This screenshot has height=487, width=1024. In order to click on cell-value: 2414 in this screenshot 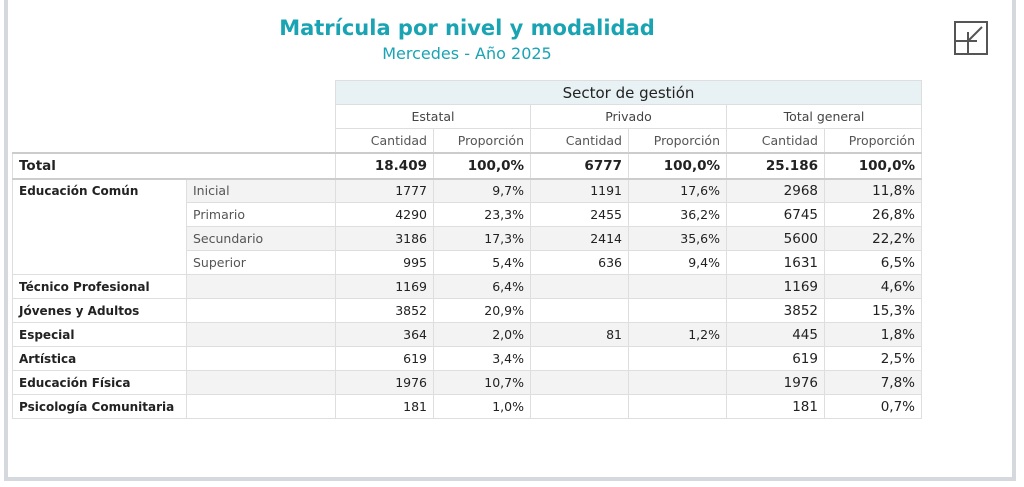, I will do `click(579, 238)`.